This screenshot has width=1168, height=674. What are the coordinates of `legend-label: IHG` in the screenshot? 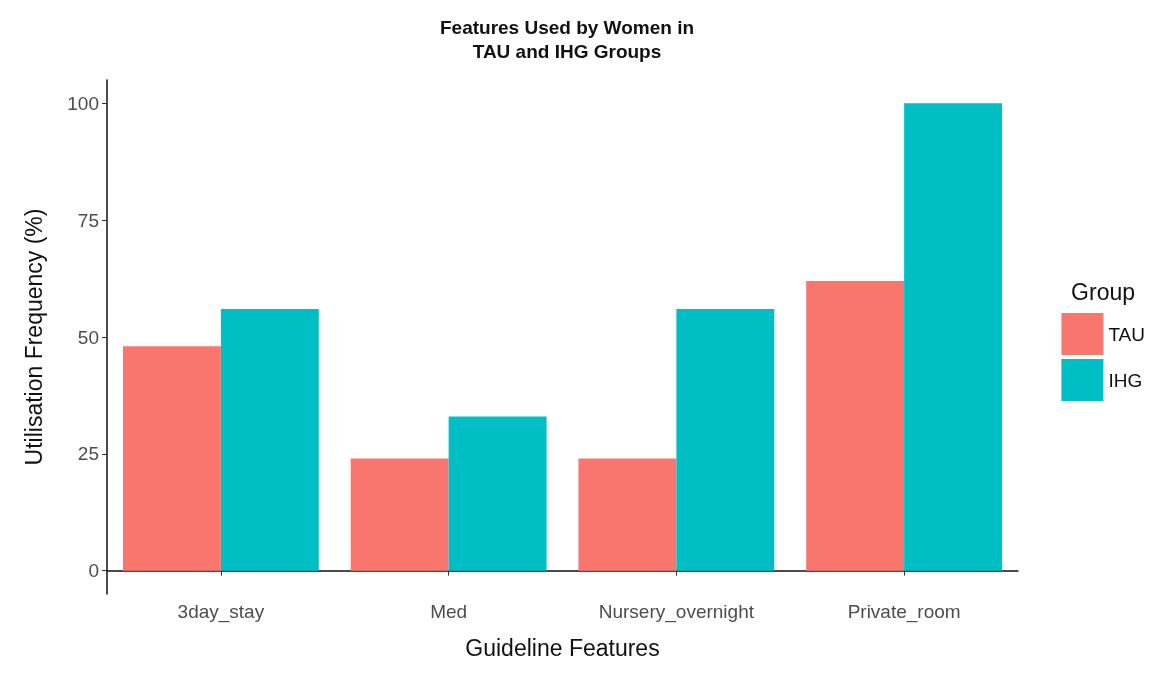 It's located at (1125, 380).